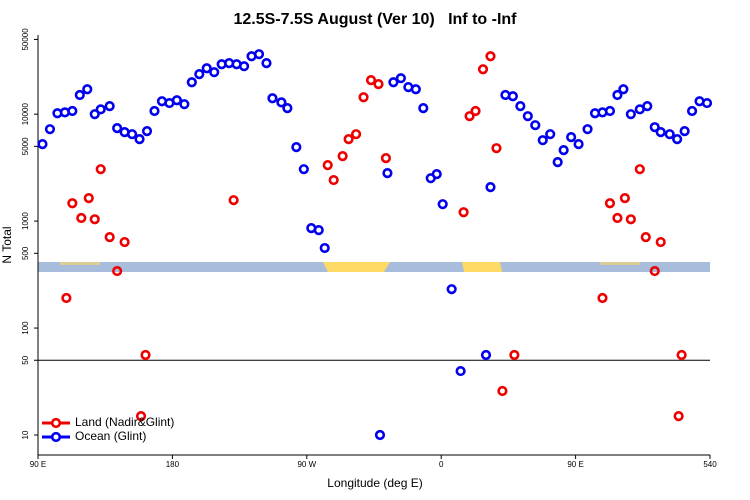  What do you see at coordinates (25, 434) in the screenshot?
I see `y-tick-label: 10` at bounding box center [25, 434].